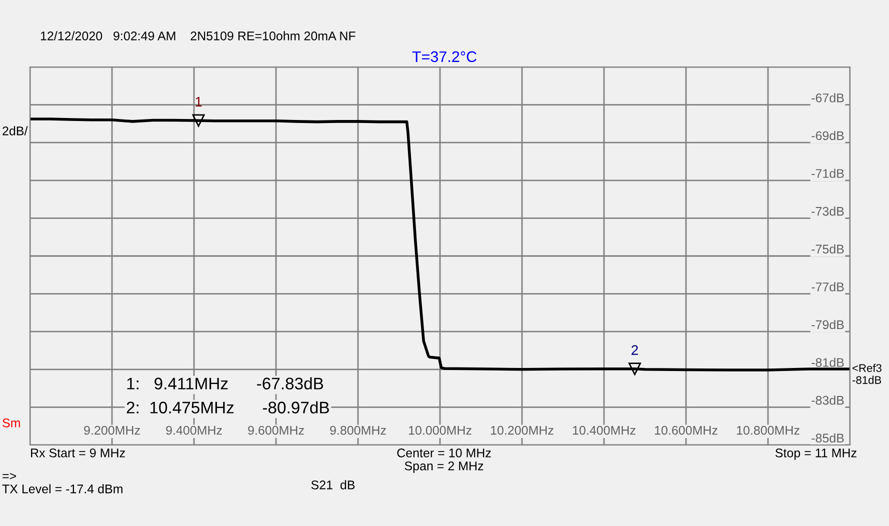 This screenshot has width=889, height=526. Describe the element at coordinates (828, 438) in the screenshot. I see `y-tick-label: -85dB` at that location.